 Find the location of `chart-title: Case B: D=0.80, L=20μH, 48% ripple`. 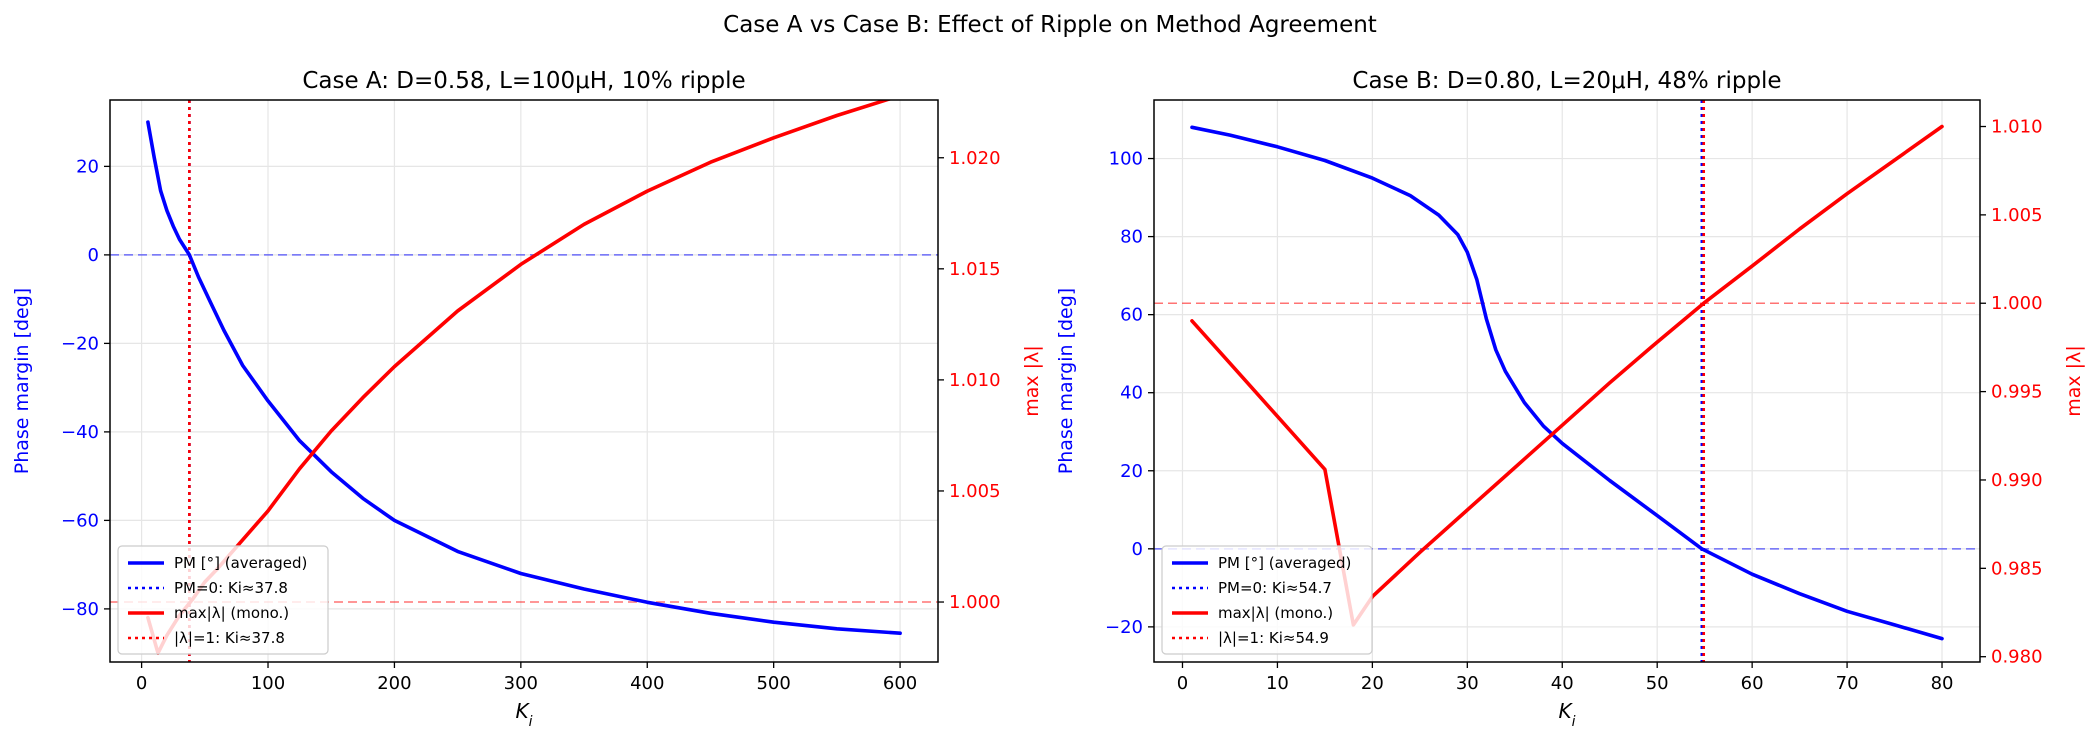

chart-title: Case B: D=0.80, L=20μH, 48% ripple is located at coordinates (1566, 81).